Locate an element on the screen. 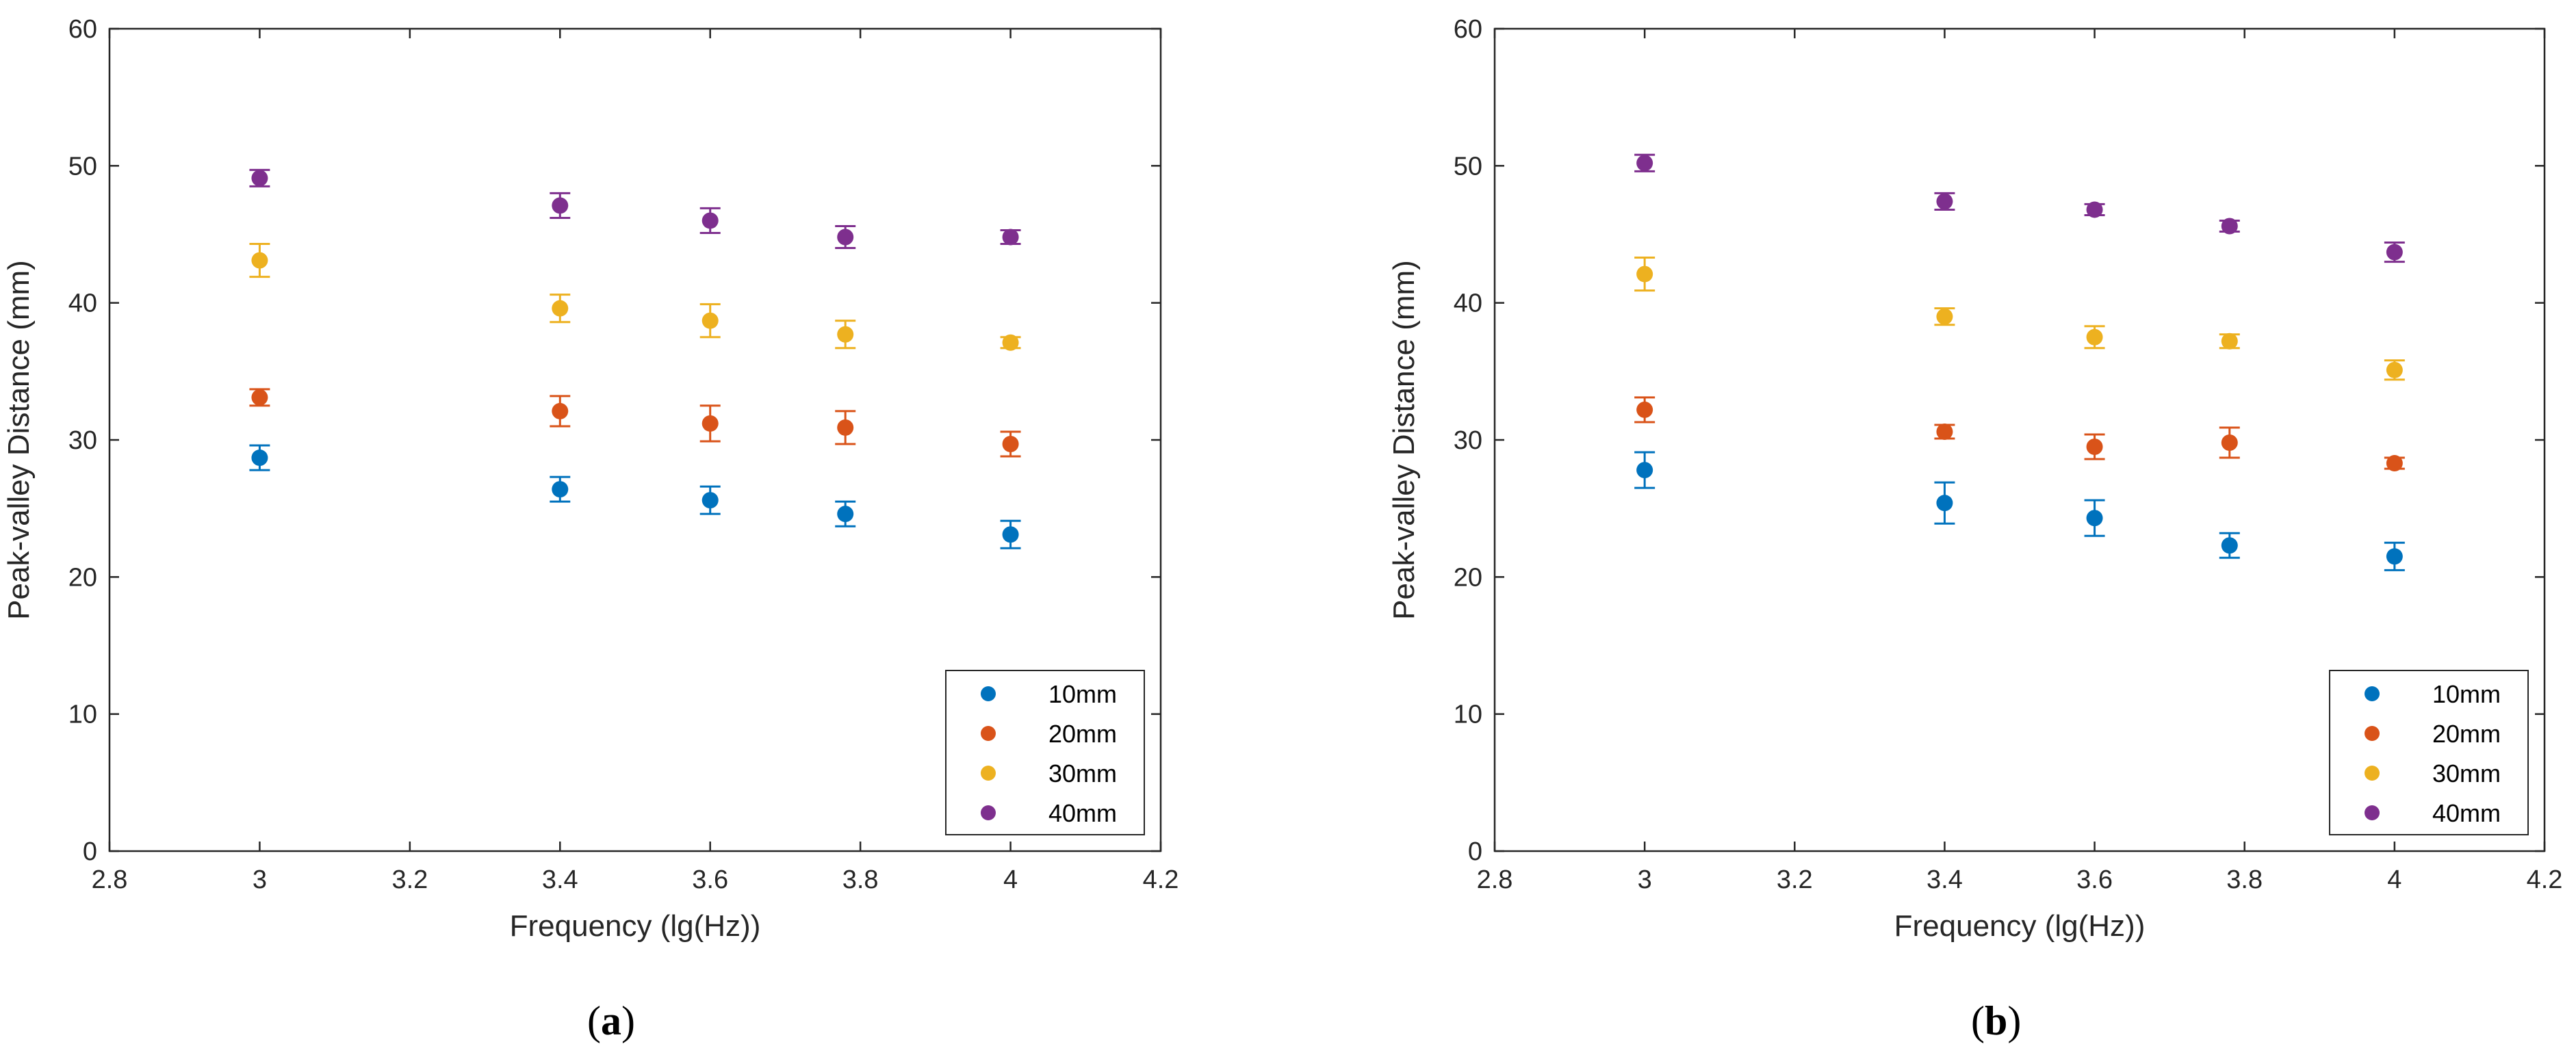 This screenshot has width=2576, height=1055. panel-caption-letter: a is located at coordinates (611, 1020).